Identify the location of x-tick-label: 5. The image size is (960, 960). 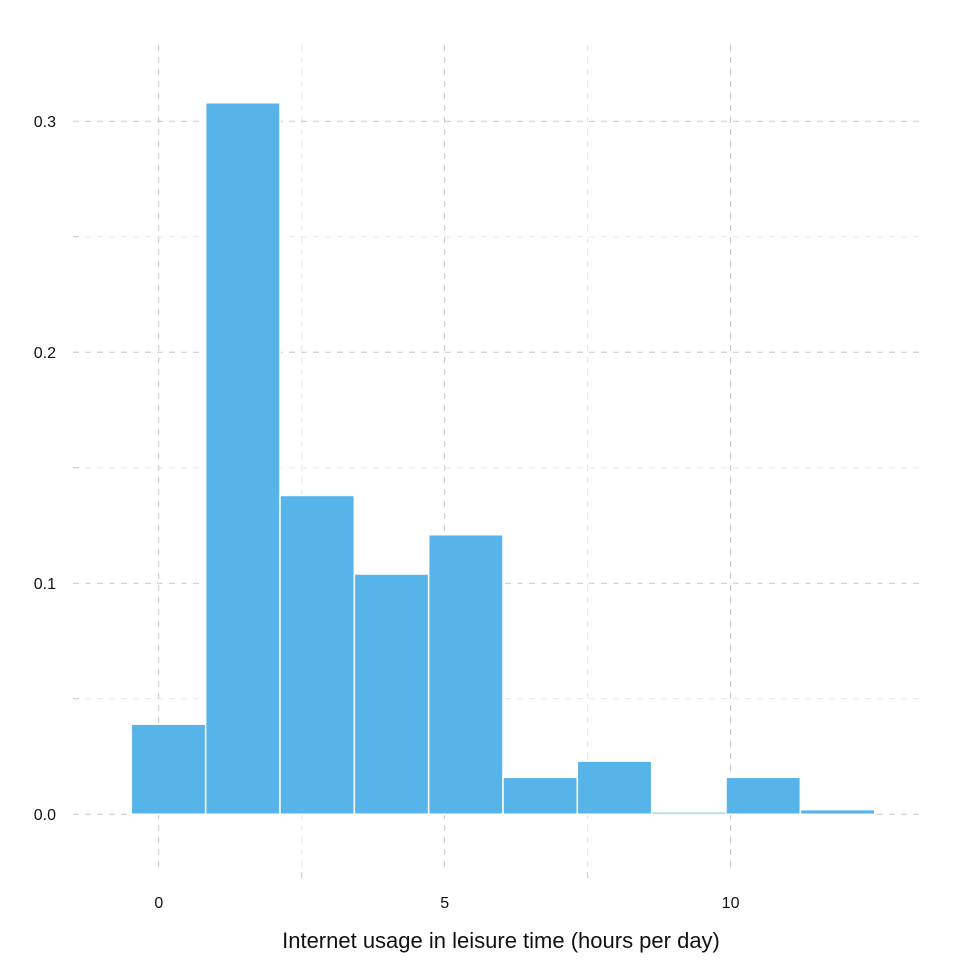
(444, 903).